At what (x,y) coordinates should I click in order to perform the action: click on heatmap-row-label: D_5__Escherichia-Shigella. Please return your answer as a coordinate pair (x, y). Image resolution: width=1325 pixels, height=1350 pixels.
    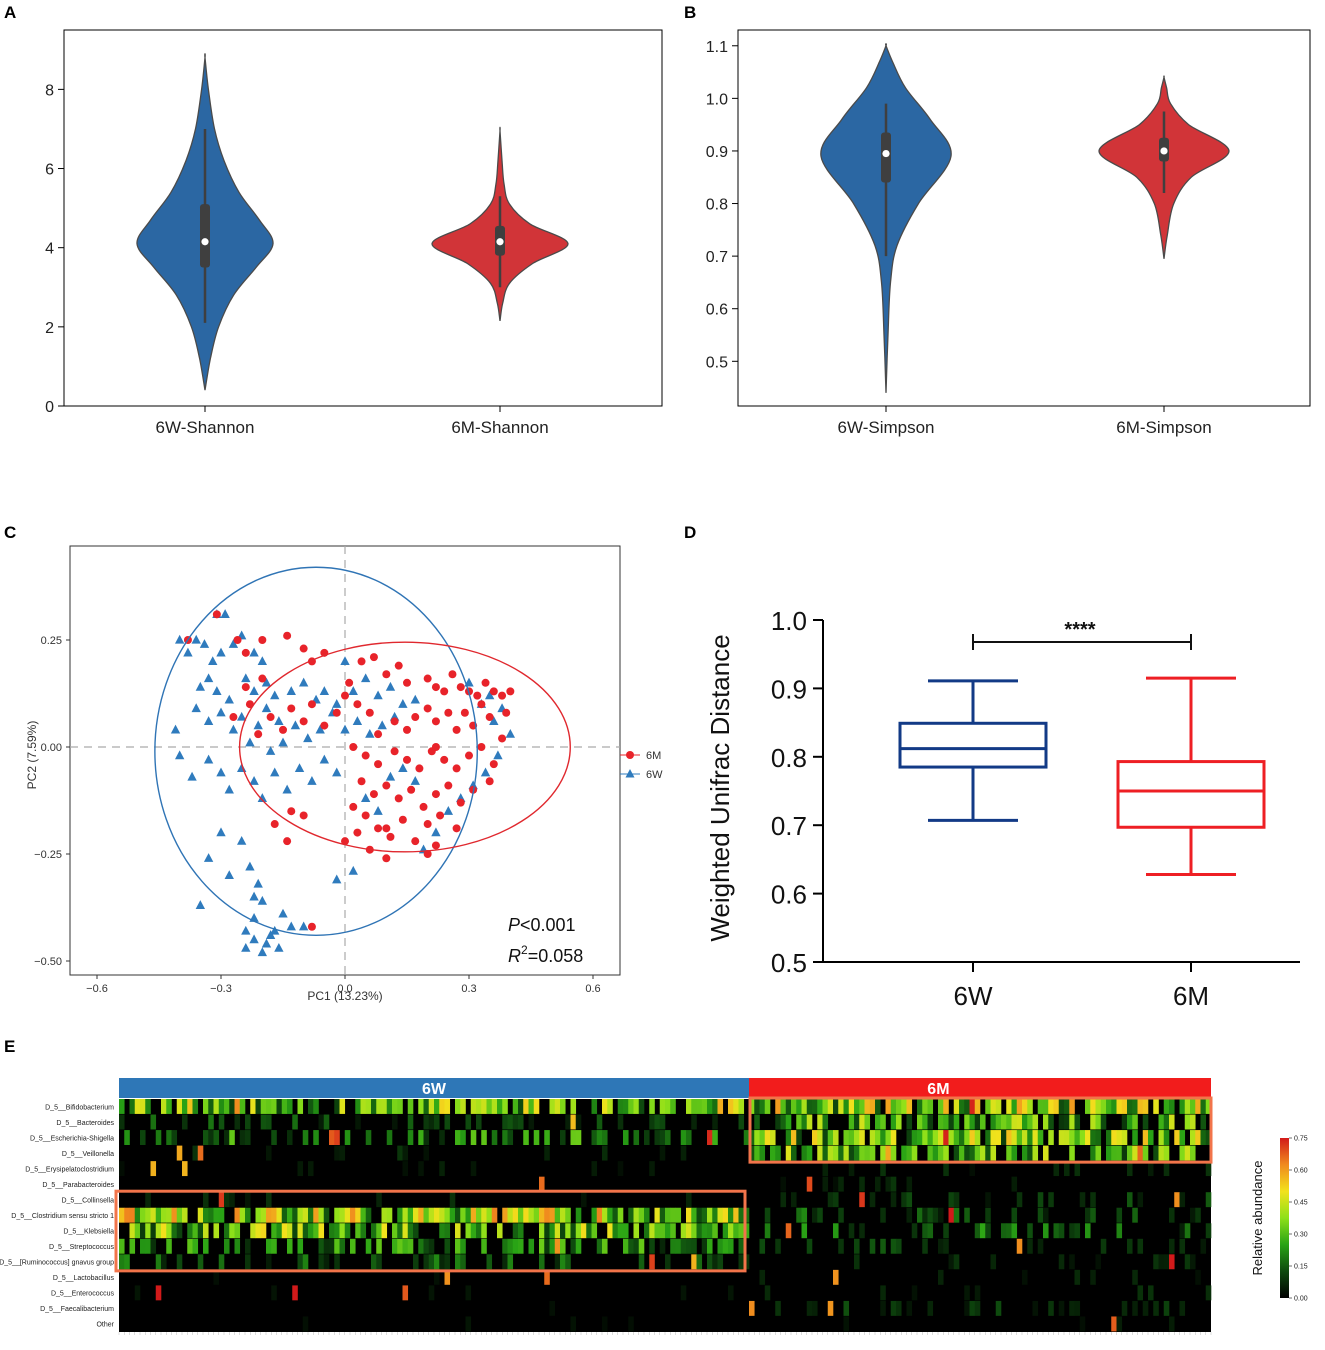
    Looking at the image, I should click on (72, 1138).